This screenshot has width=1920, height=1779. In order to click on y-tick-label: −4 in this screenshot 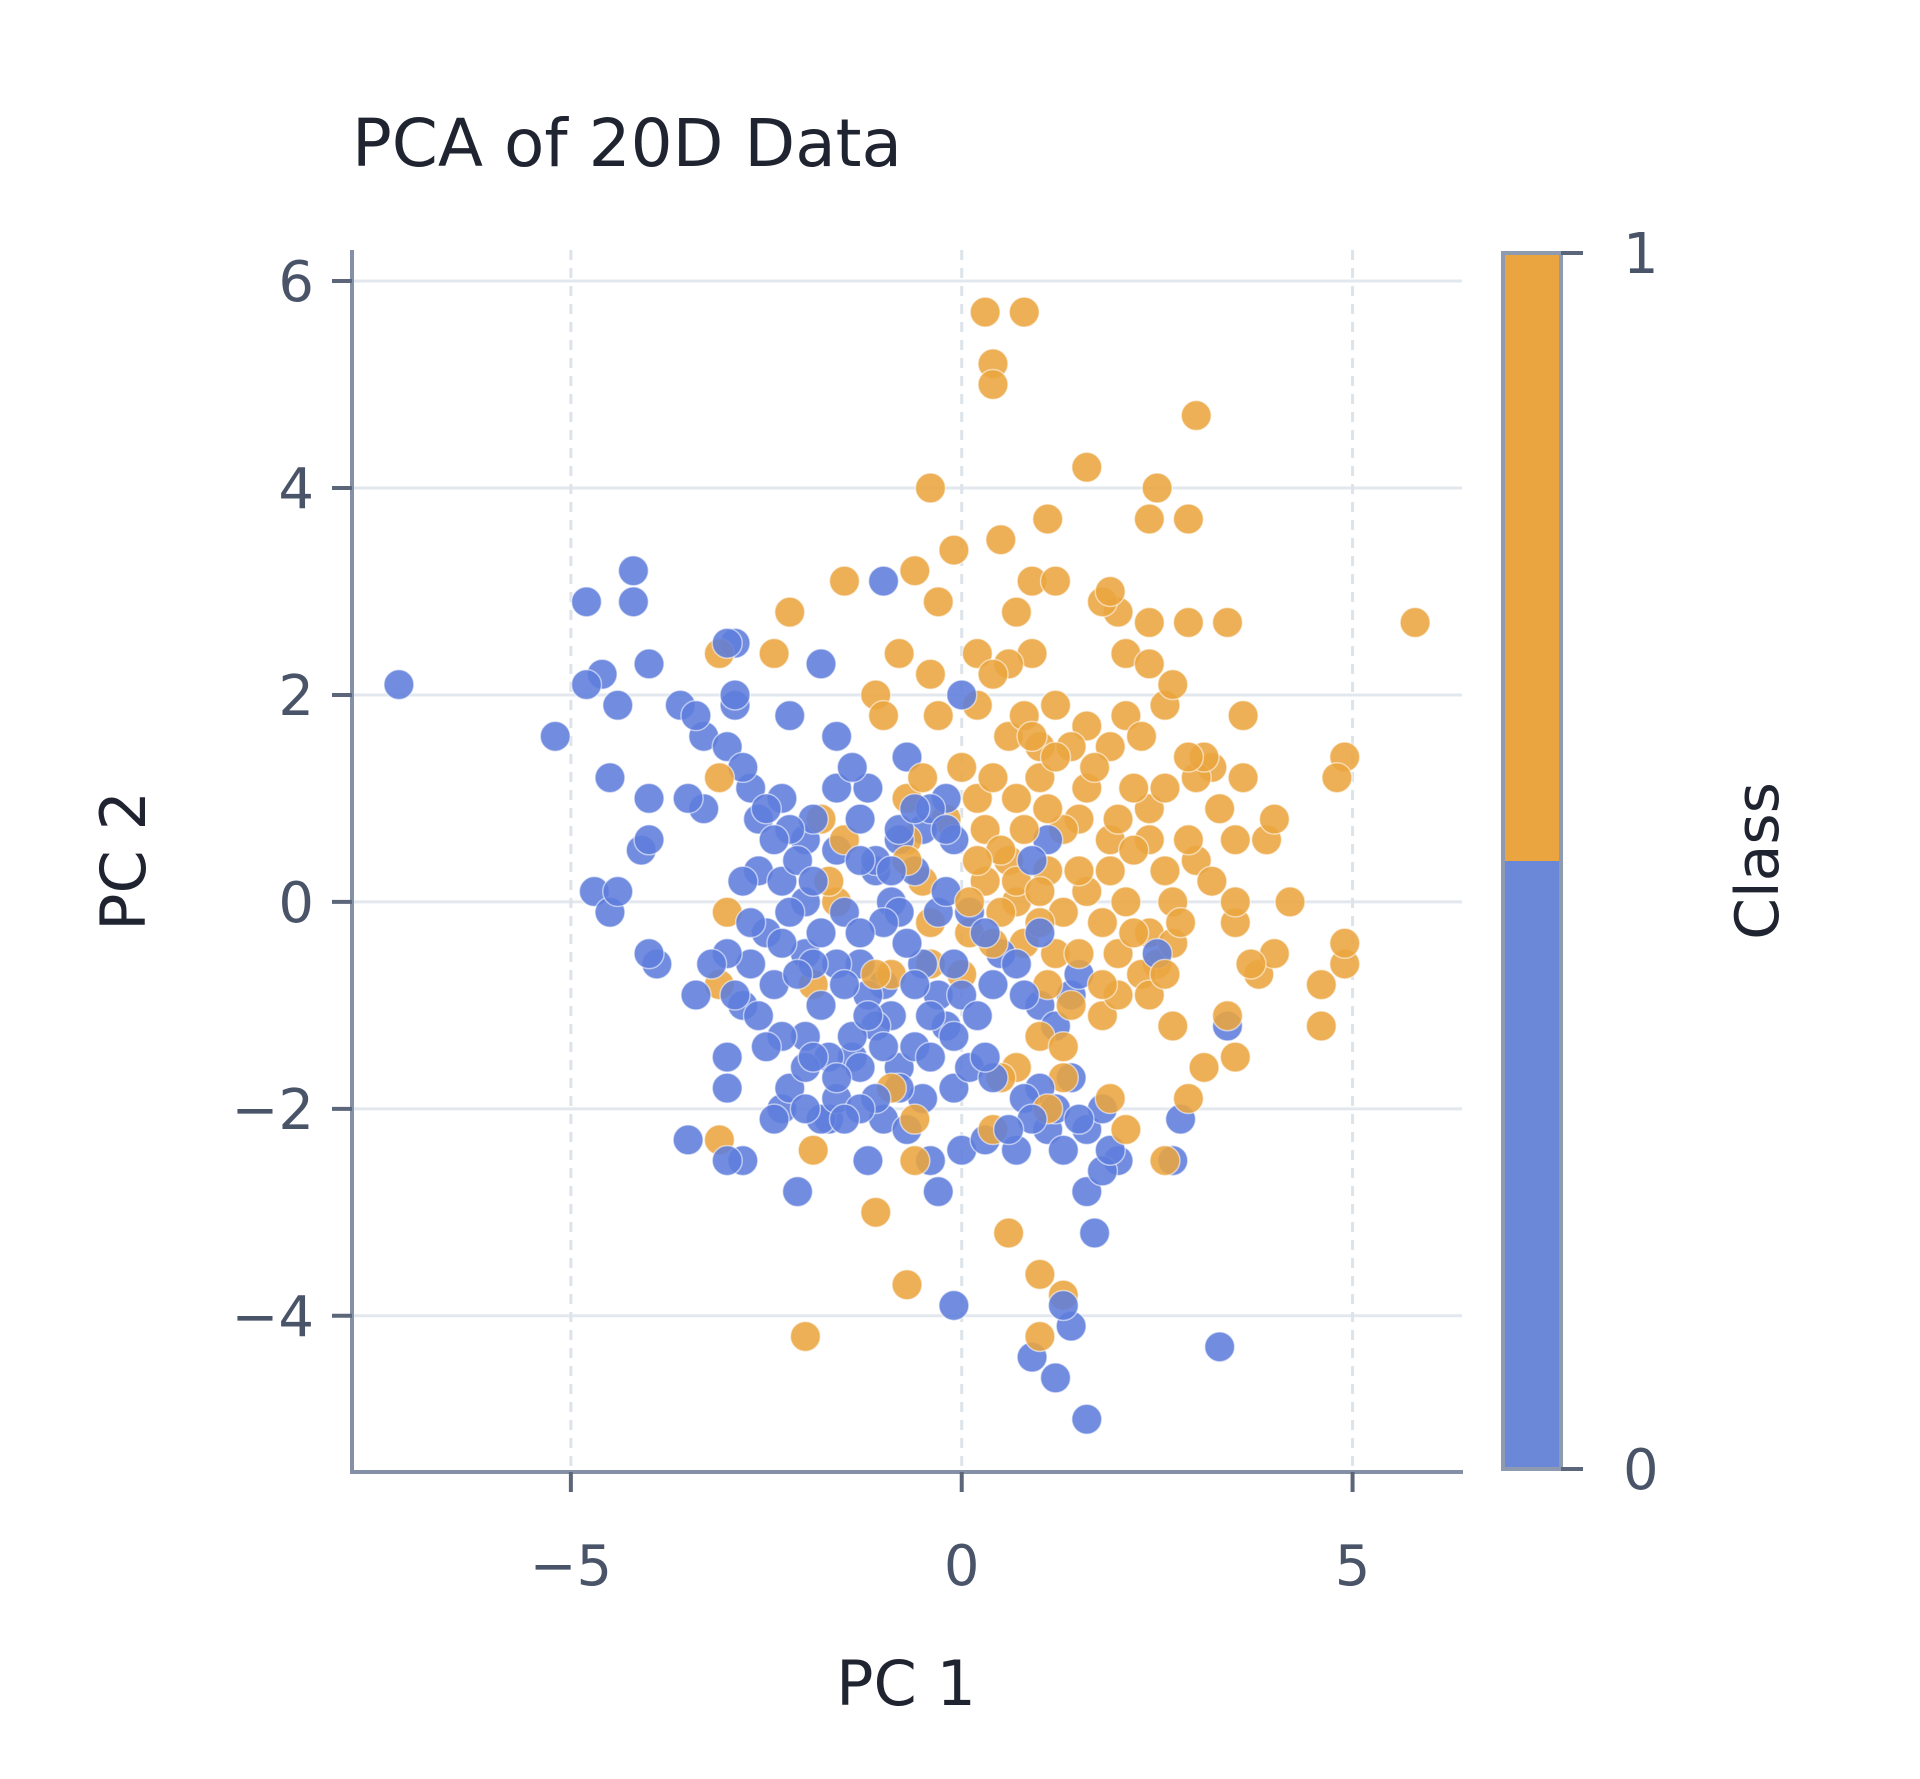, I will do `click(272, 1317)`.